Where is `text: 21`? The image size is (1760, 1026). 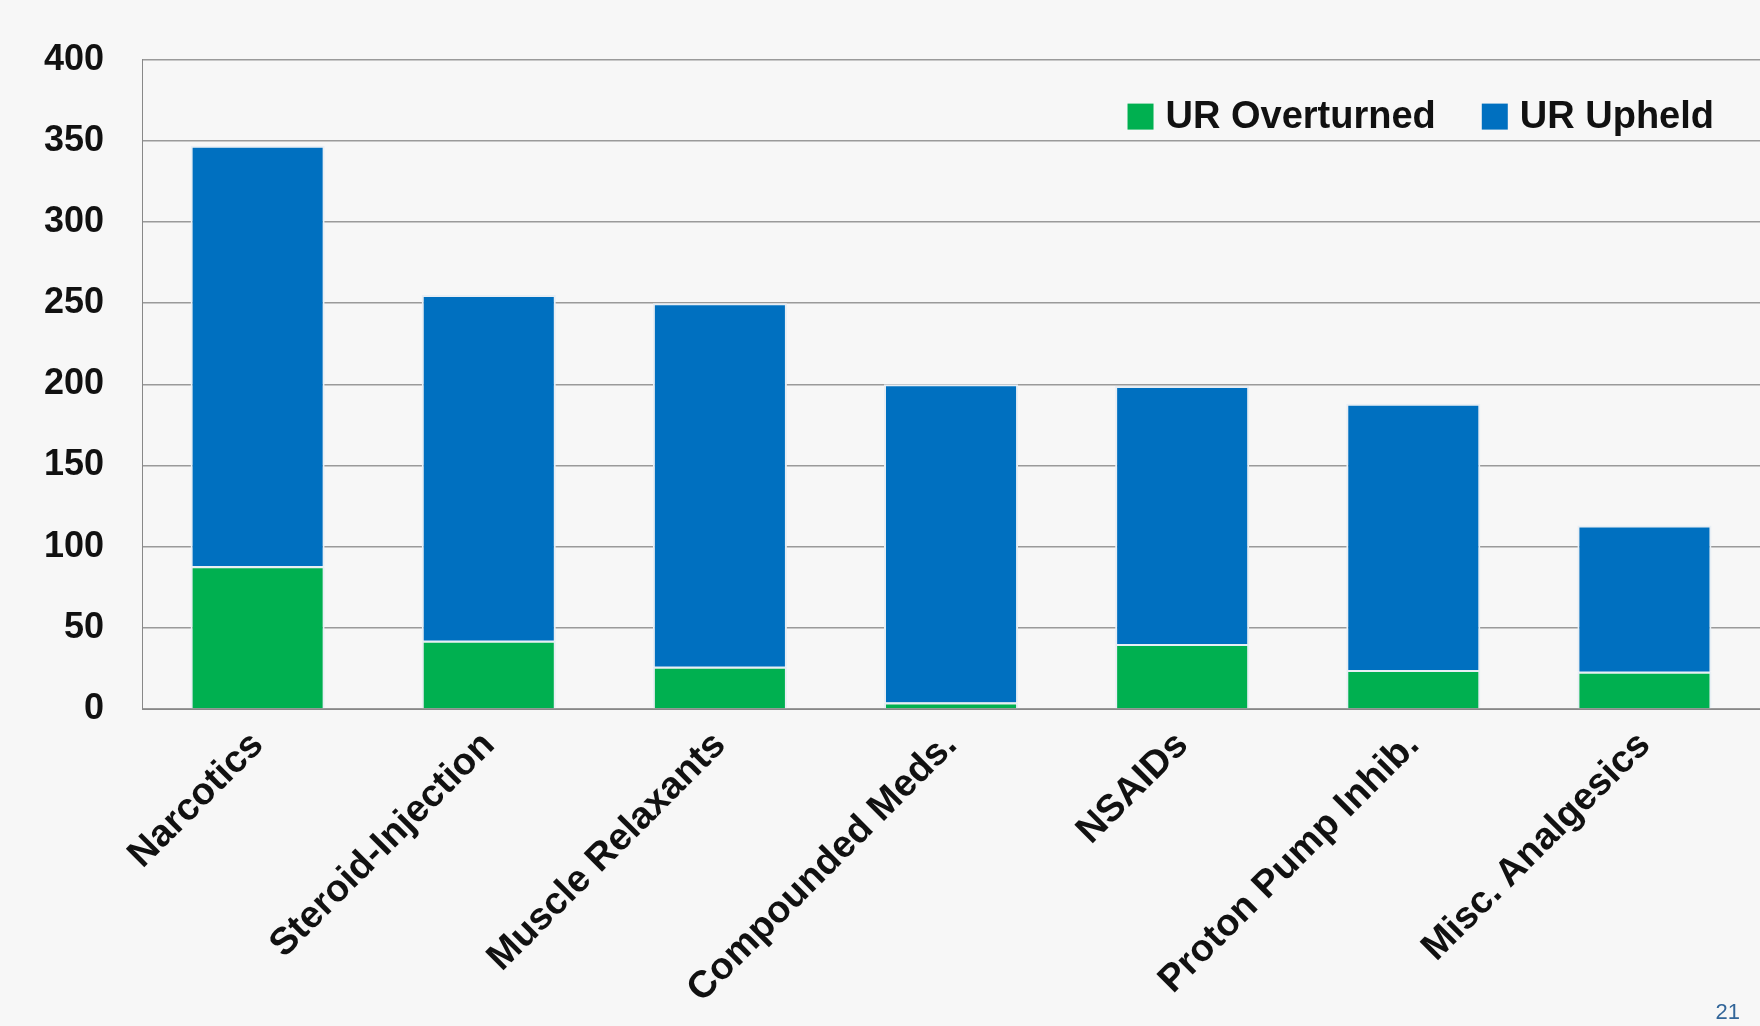 text: 21 is located at coordinates (1727, 1012).